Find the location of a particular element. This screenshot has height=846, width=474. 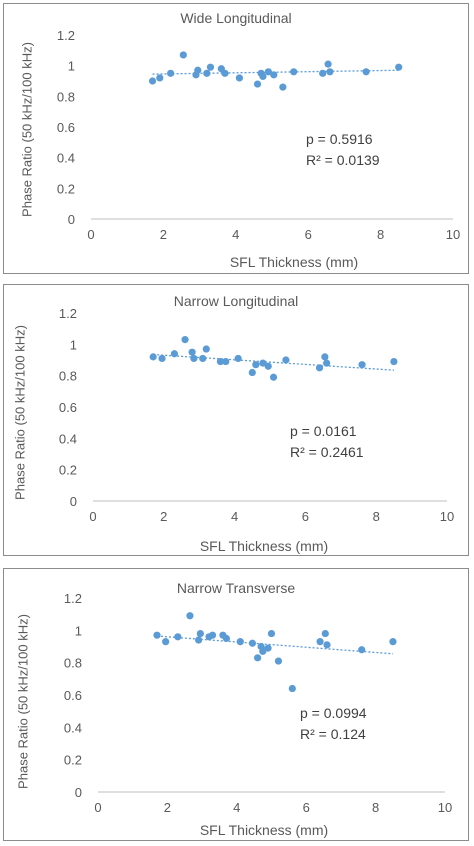

p-value-label: p = 0.0161 is located at coordinates (323, 431).